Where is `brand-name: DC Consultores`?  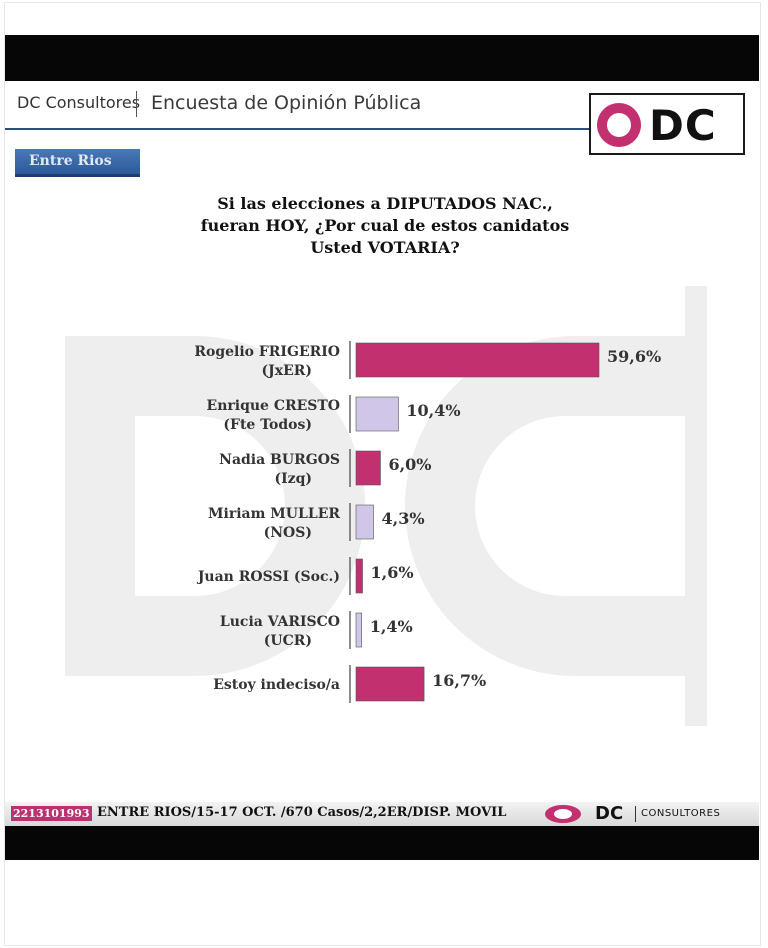 brand-name: DC Consultores is located at coordinates (79, 102).